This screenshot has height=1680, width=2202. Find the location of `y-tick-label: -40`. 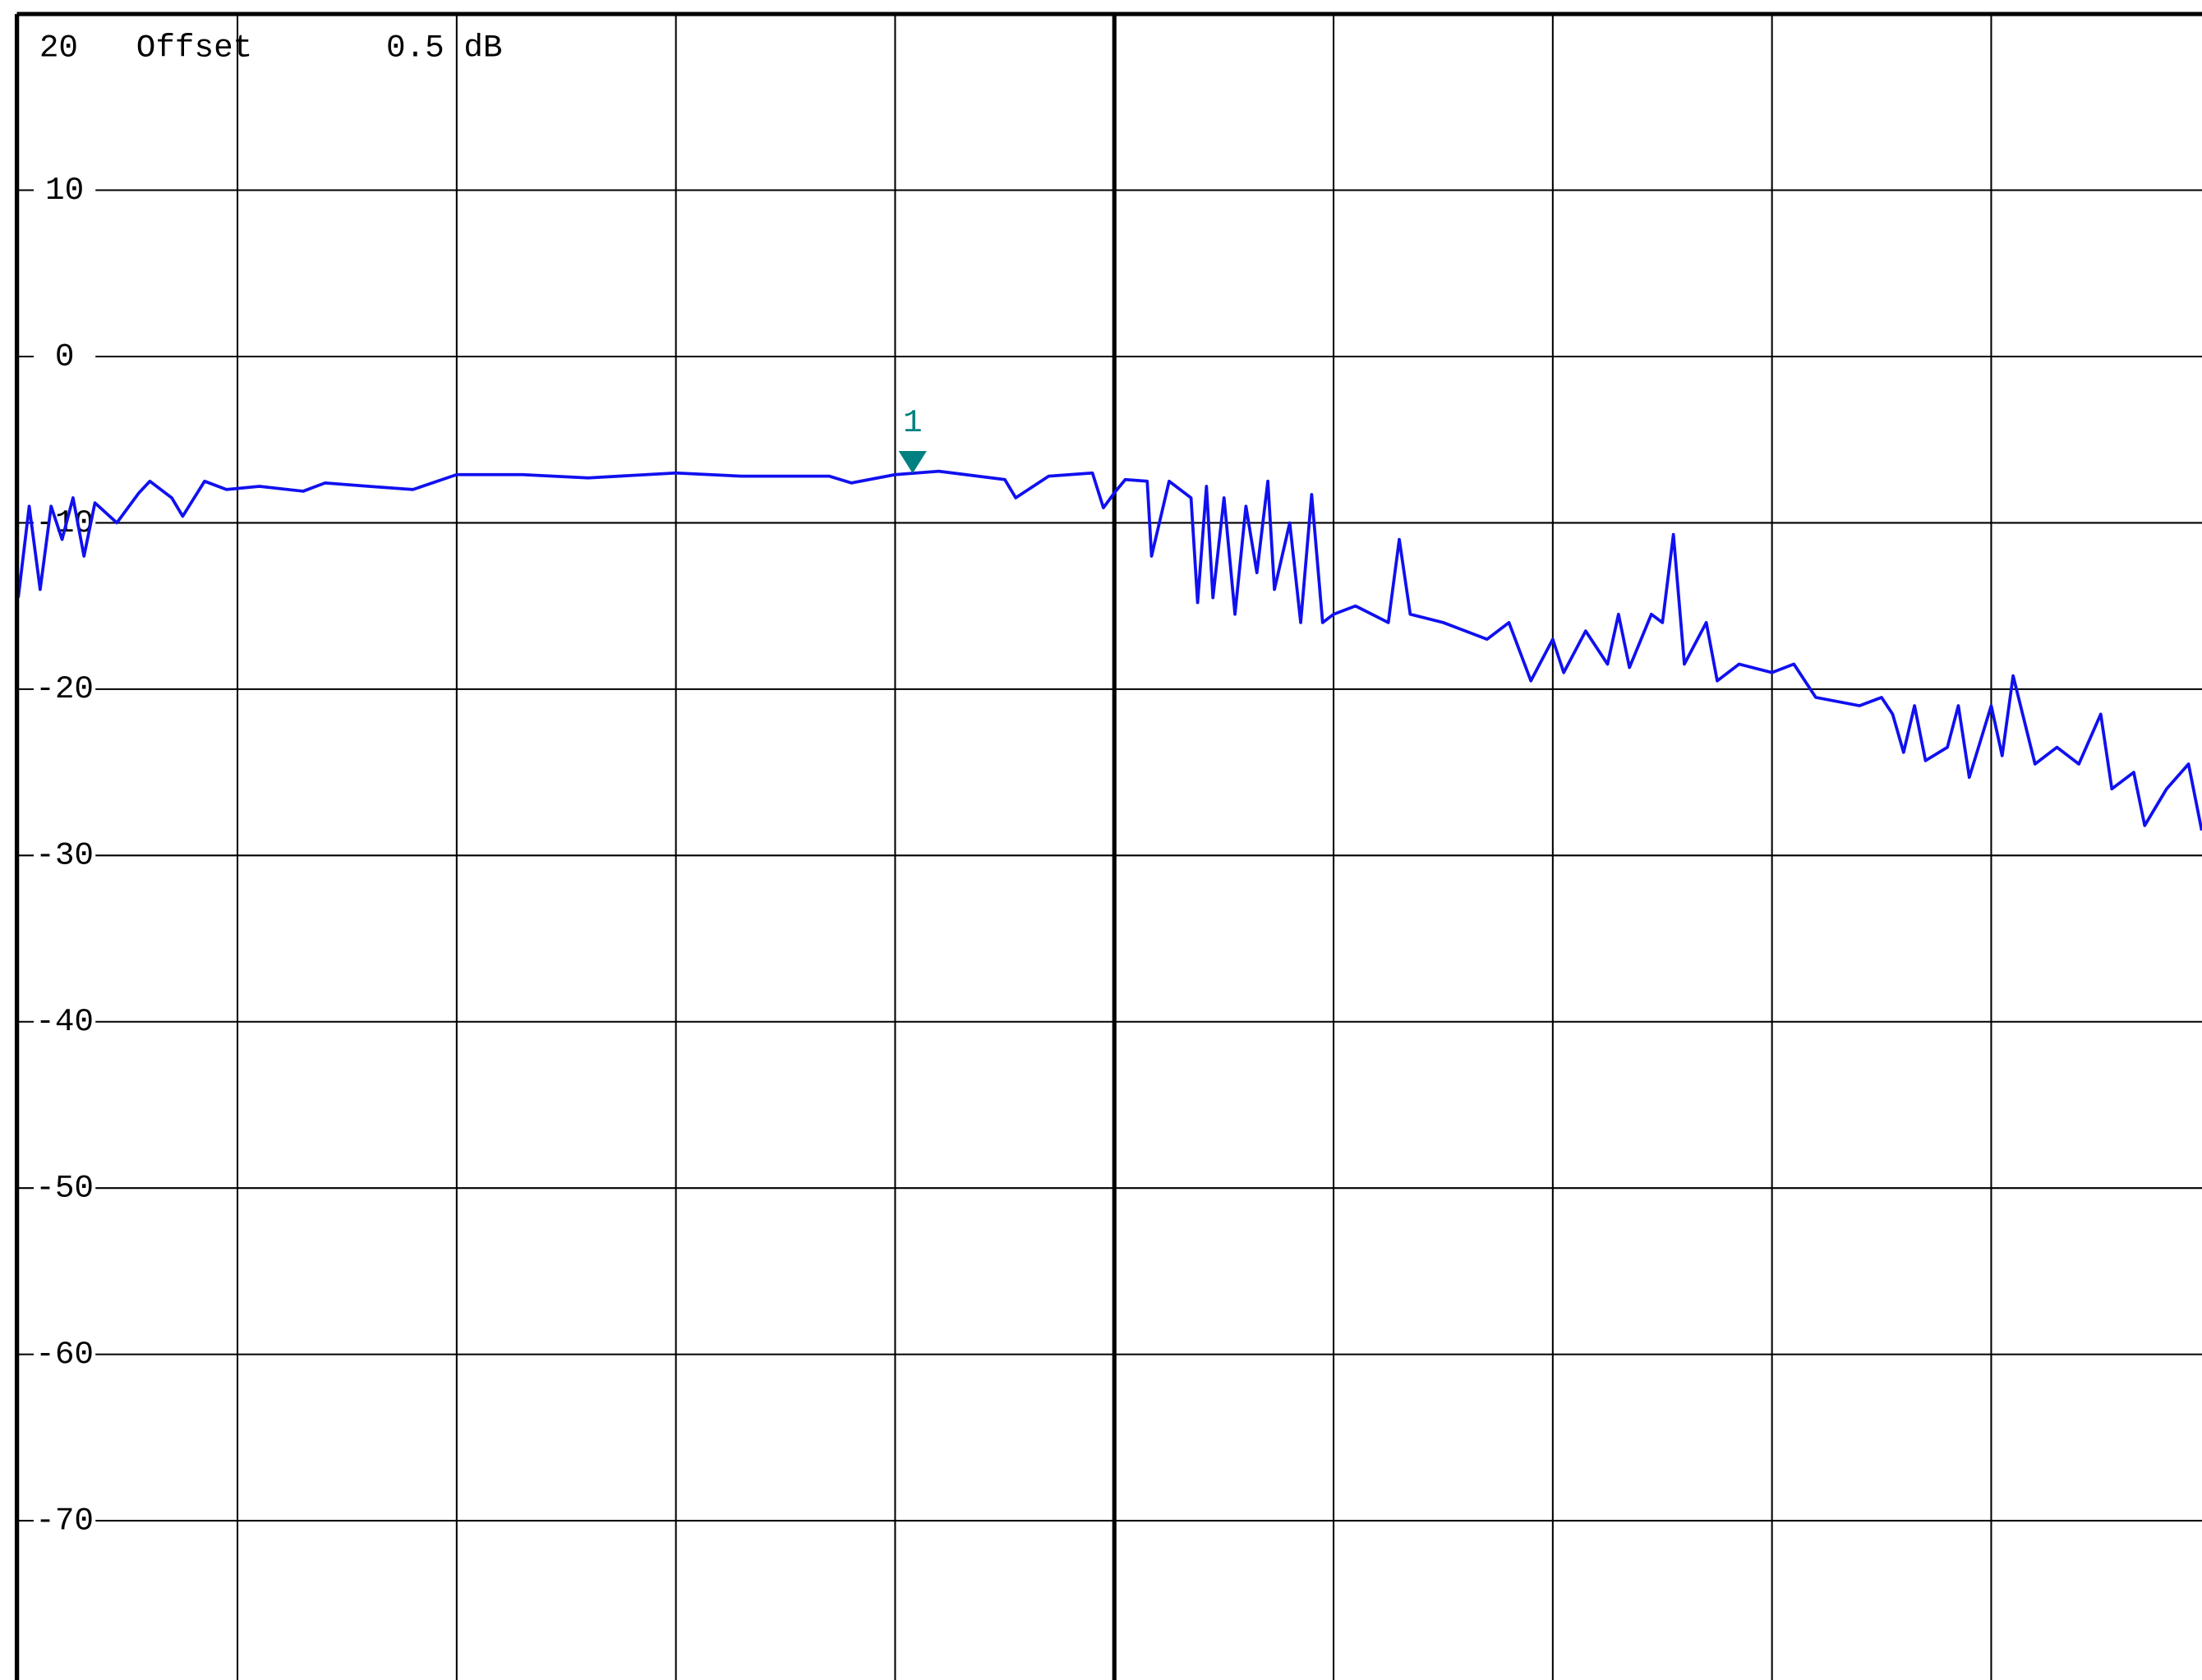

y-tick-label: -40 is located at coordinates (64, 1021).